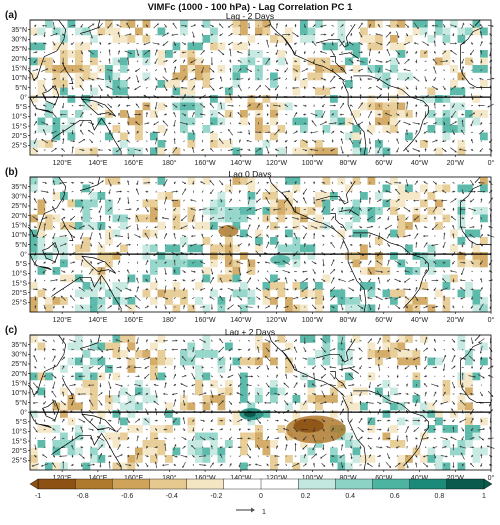 The width and height of the screenshot is (500, 525). Describe the element at coordinates (172, 496) in the screenshot. I see `colorbar-tick-label: -0.4` at that location.